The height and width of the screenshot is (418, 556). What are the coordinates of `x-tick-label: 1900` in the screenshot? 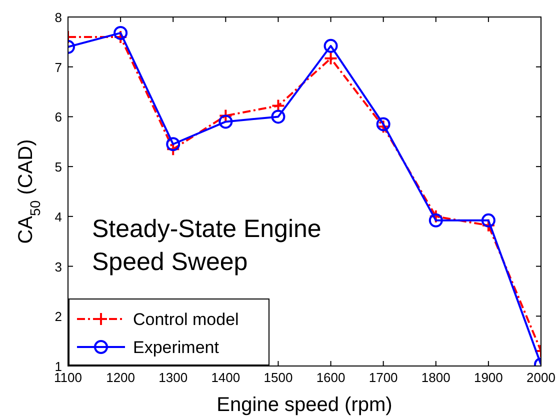 It's located at (488, 377).